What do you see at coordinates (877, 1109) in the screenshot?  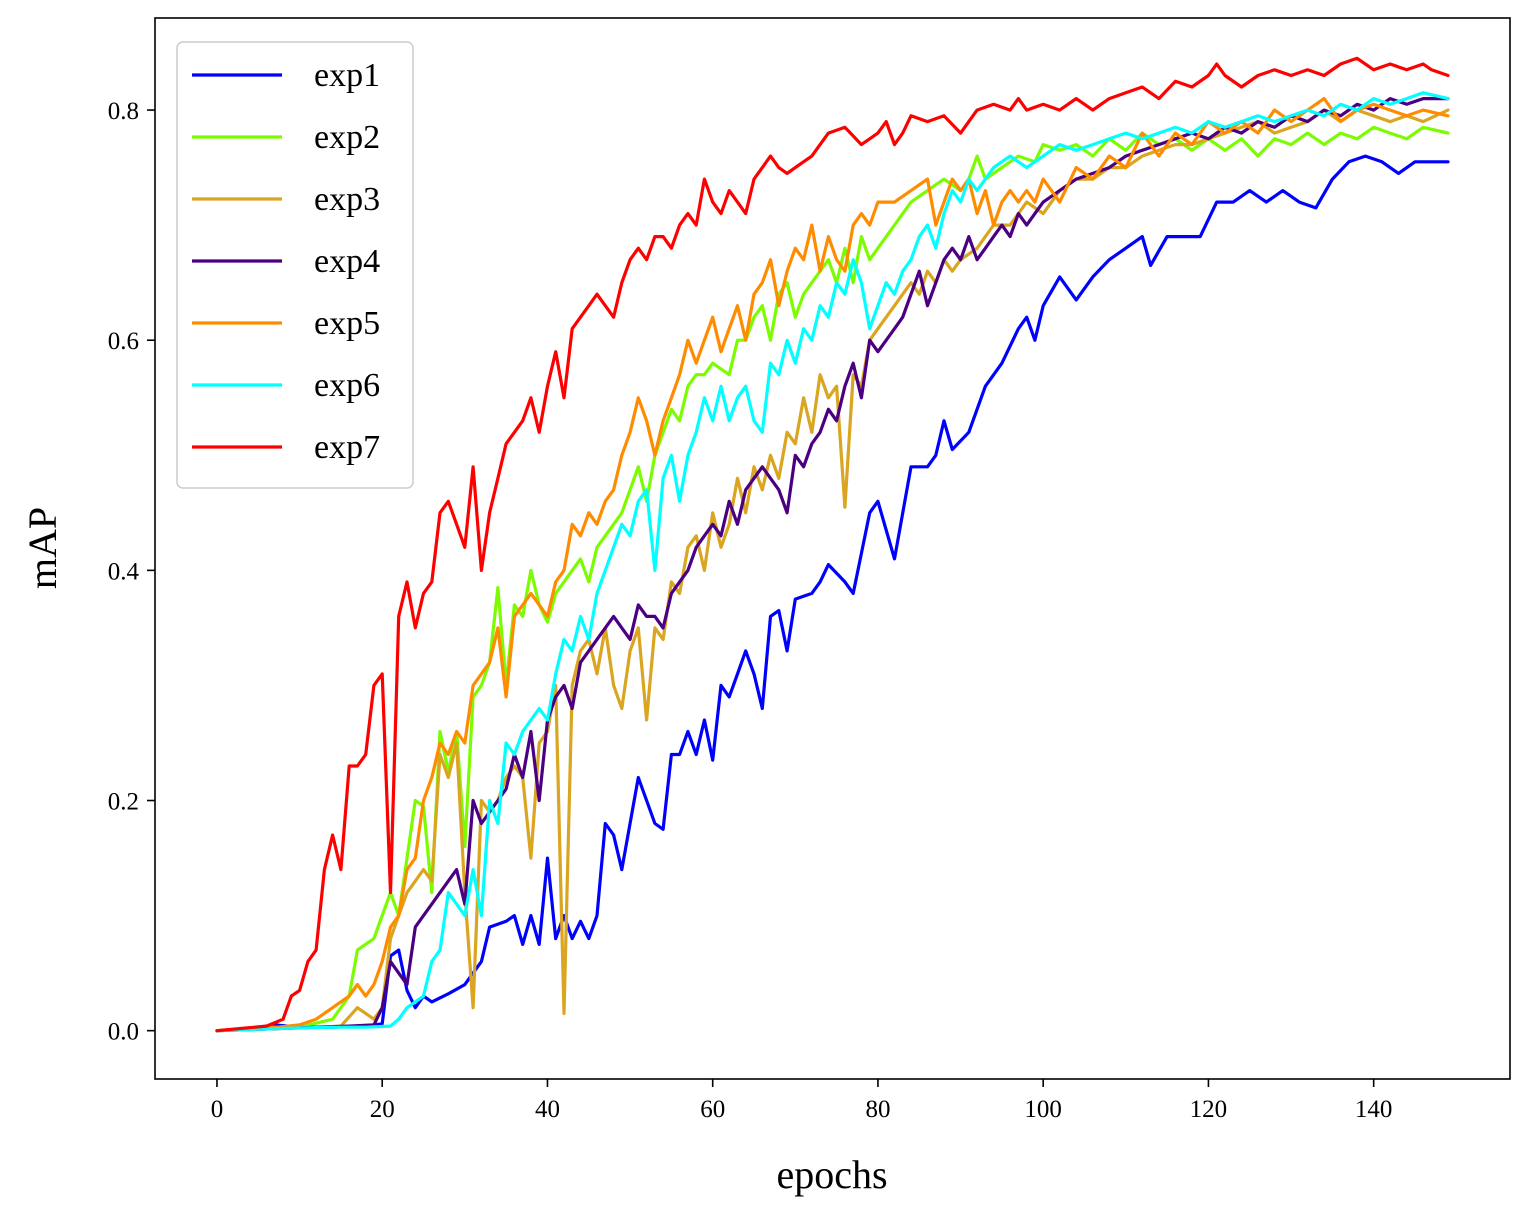 I see `x-tick-label: 80` at bounding box center [877, 1109].